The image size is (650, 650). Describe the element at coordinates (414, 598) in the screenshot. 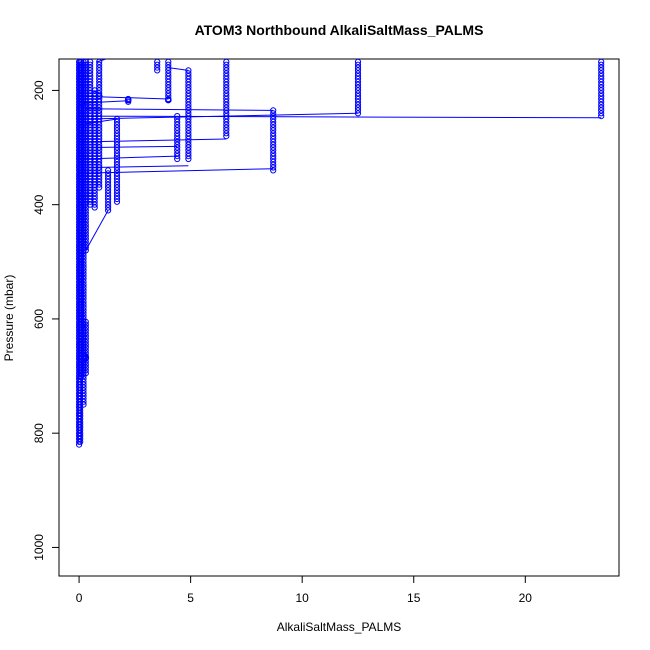

I see `x-tick-label: 15` at that location.